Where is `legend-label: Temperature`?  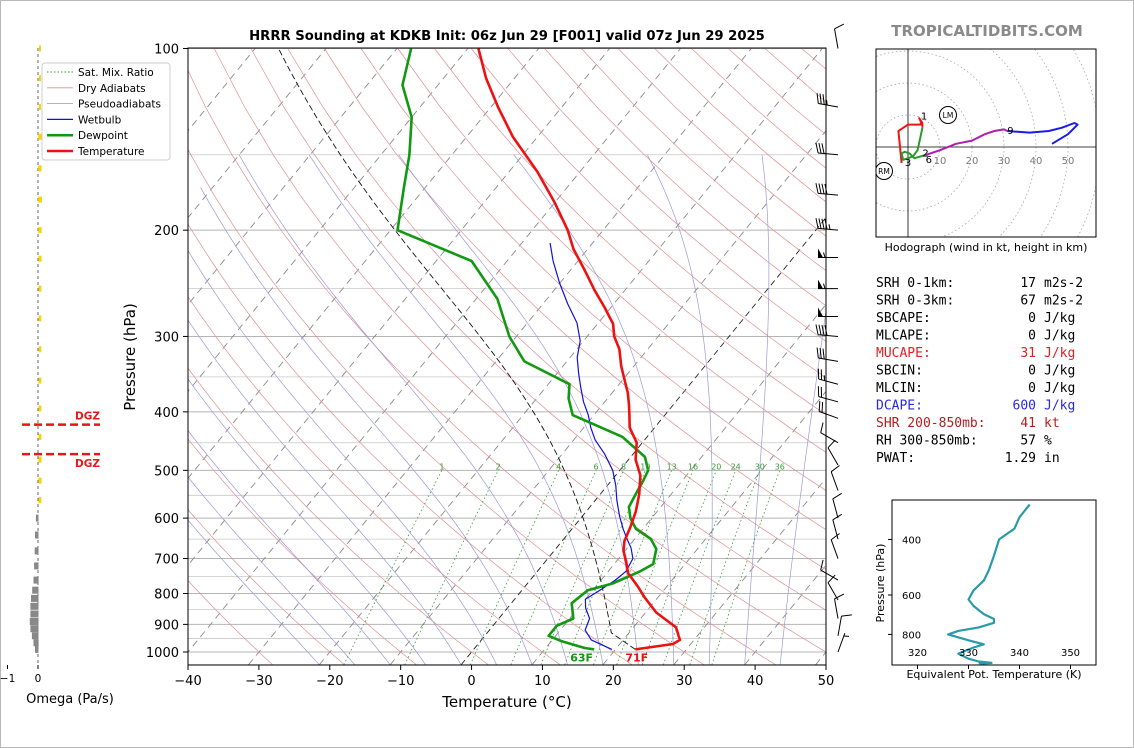 legend-label: Temperature is located at coordinates (111, 152).